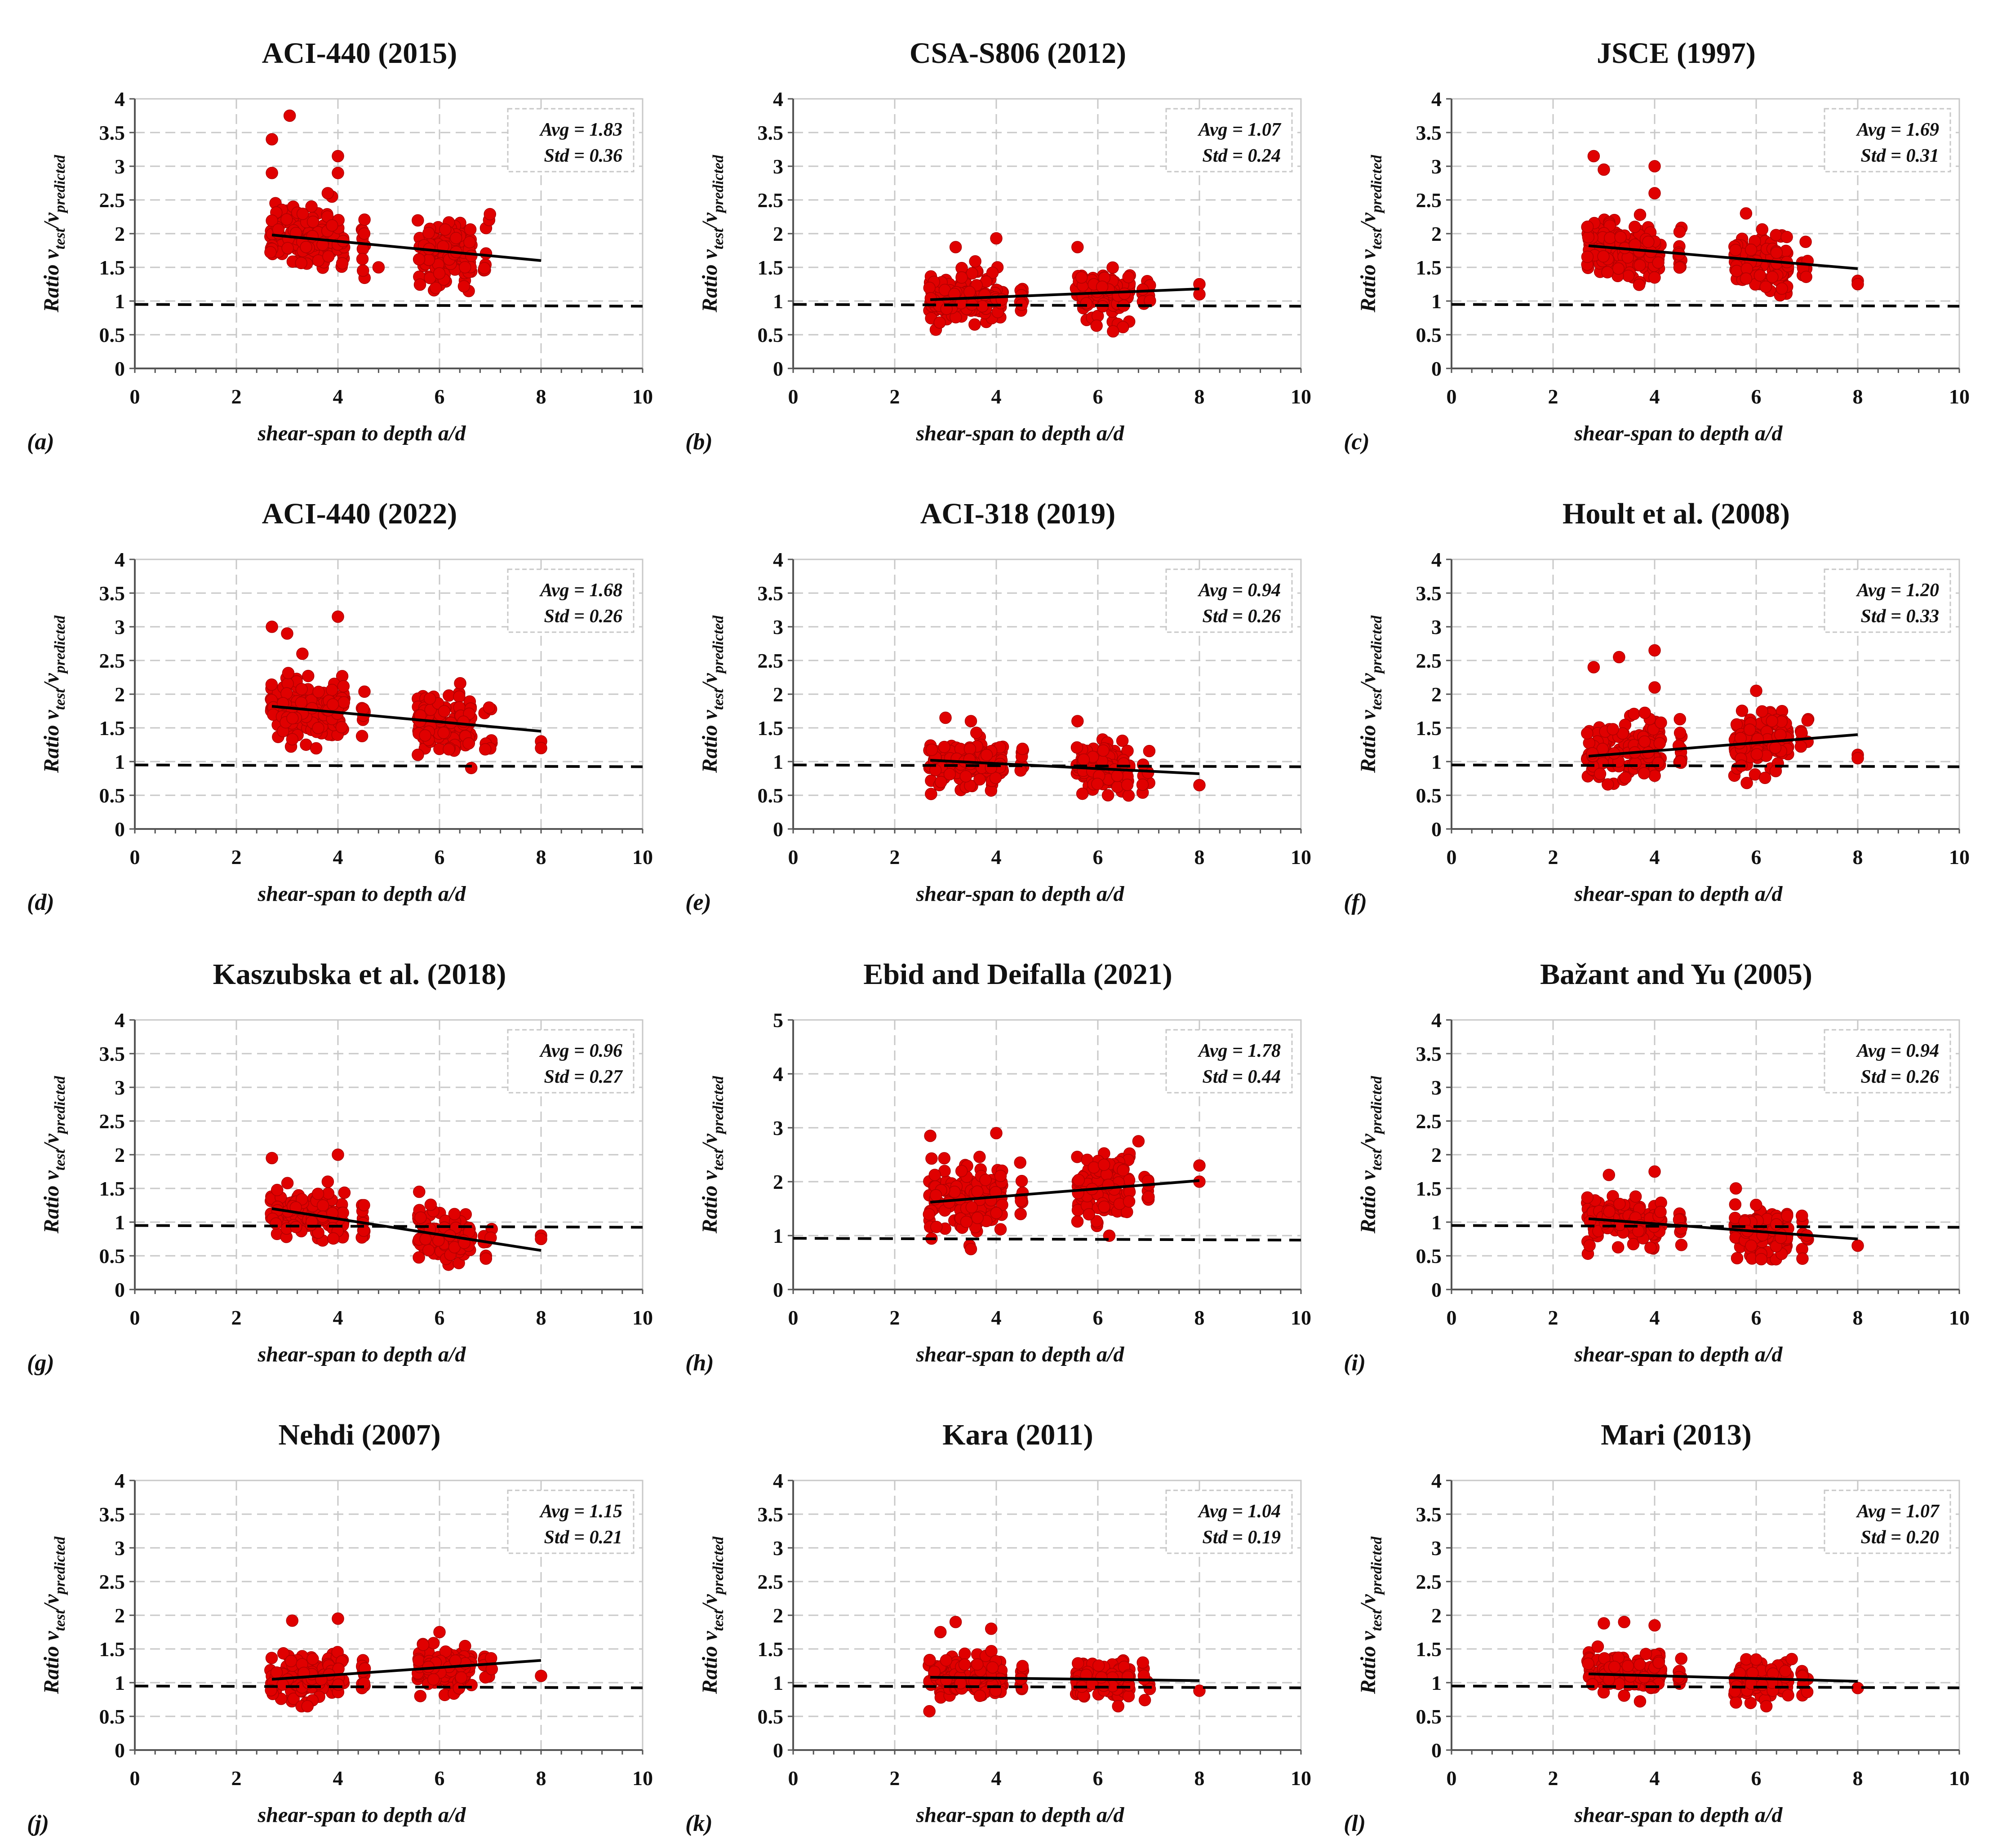 This screenshot has height=1848, width=2002. I want to click on panel-letter: (e), so click(698, 902).